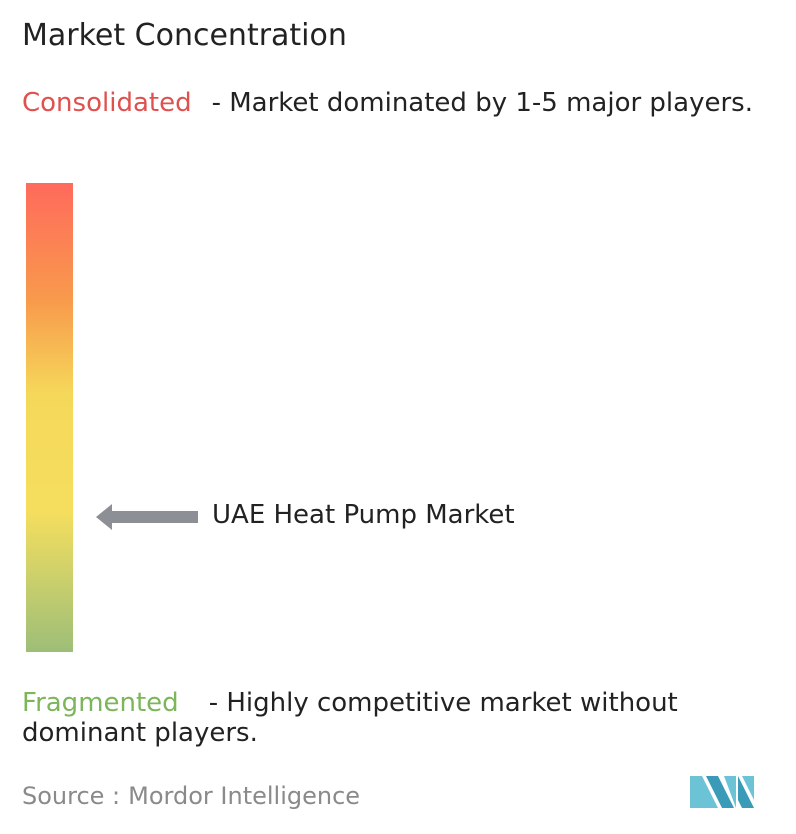  I want to click on fragmented-label: Fragmented, so click(100, 703).